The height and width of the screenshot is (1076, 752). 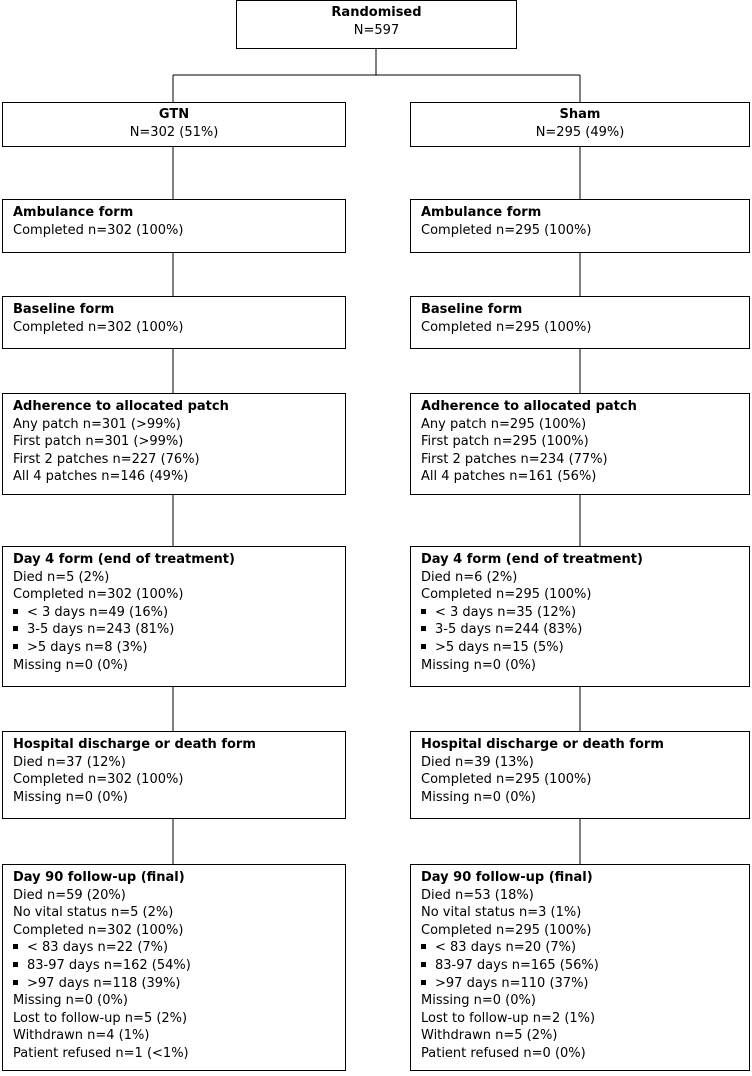 I want to click on line-text: >97 days n=118 (39%), so click(x=104, y=983).